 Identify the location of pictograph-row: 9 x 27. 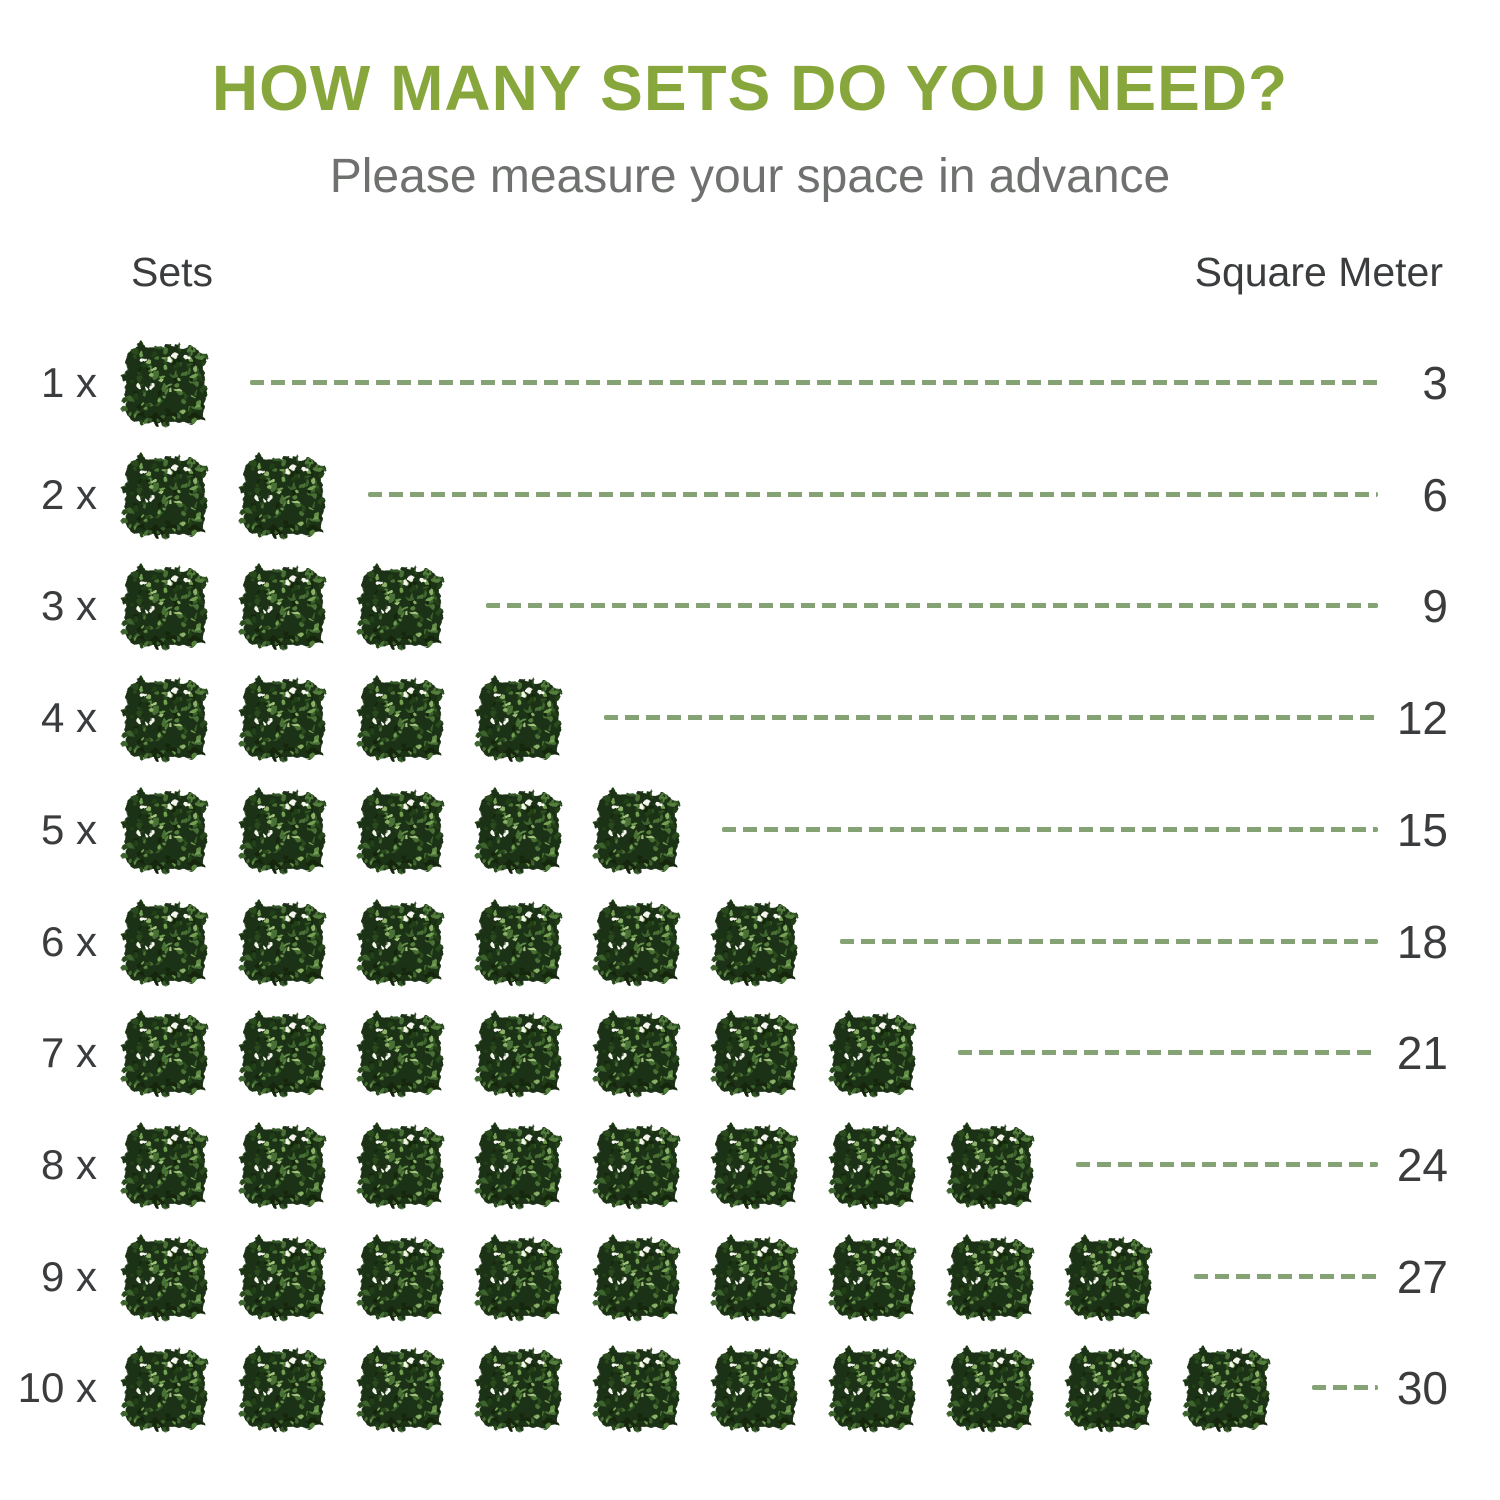
(750, 1277).